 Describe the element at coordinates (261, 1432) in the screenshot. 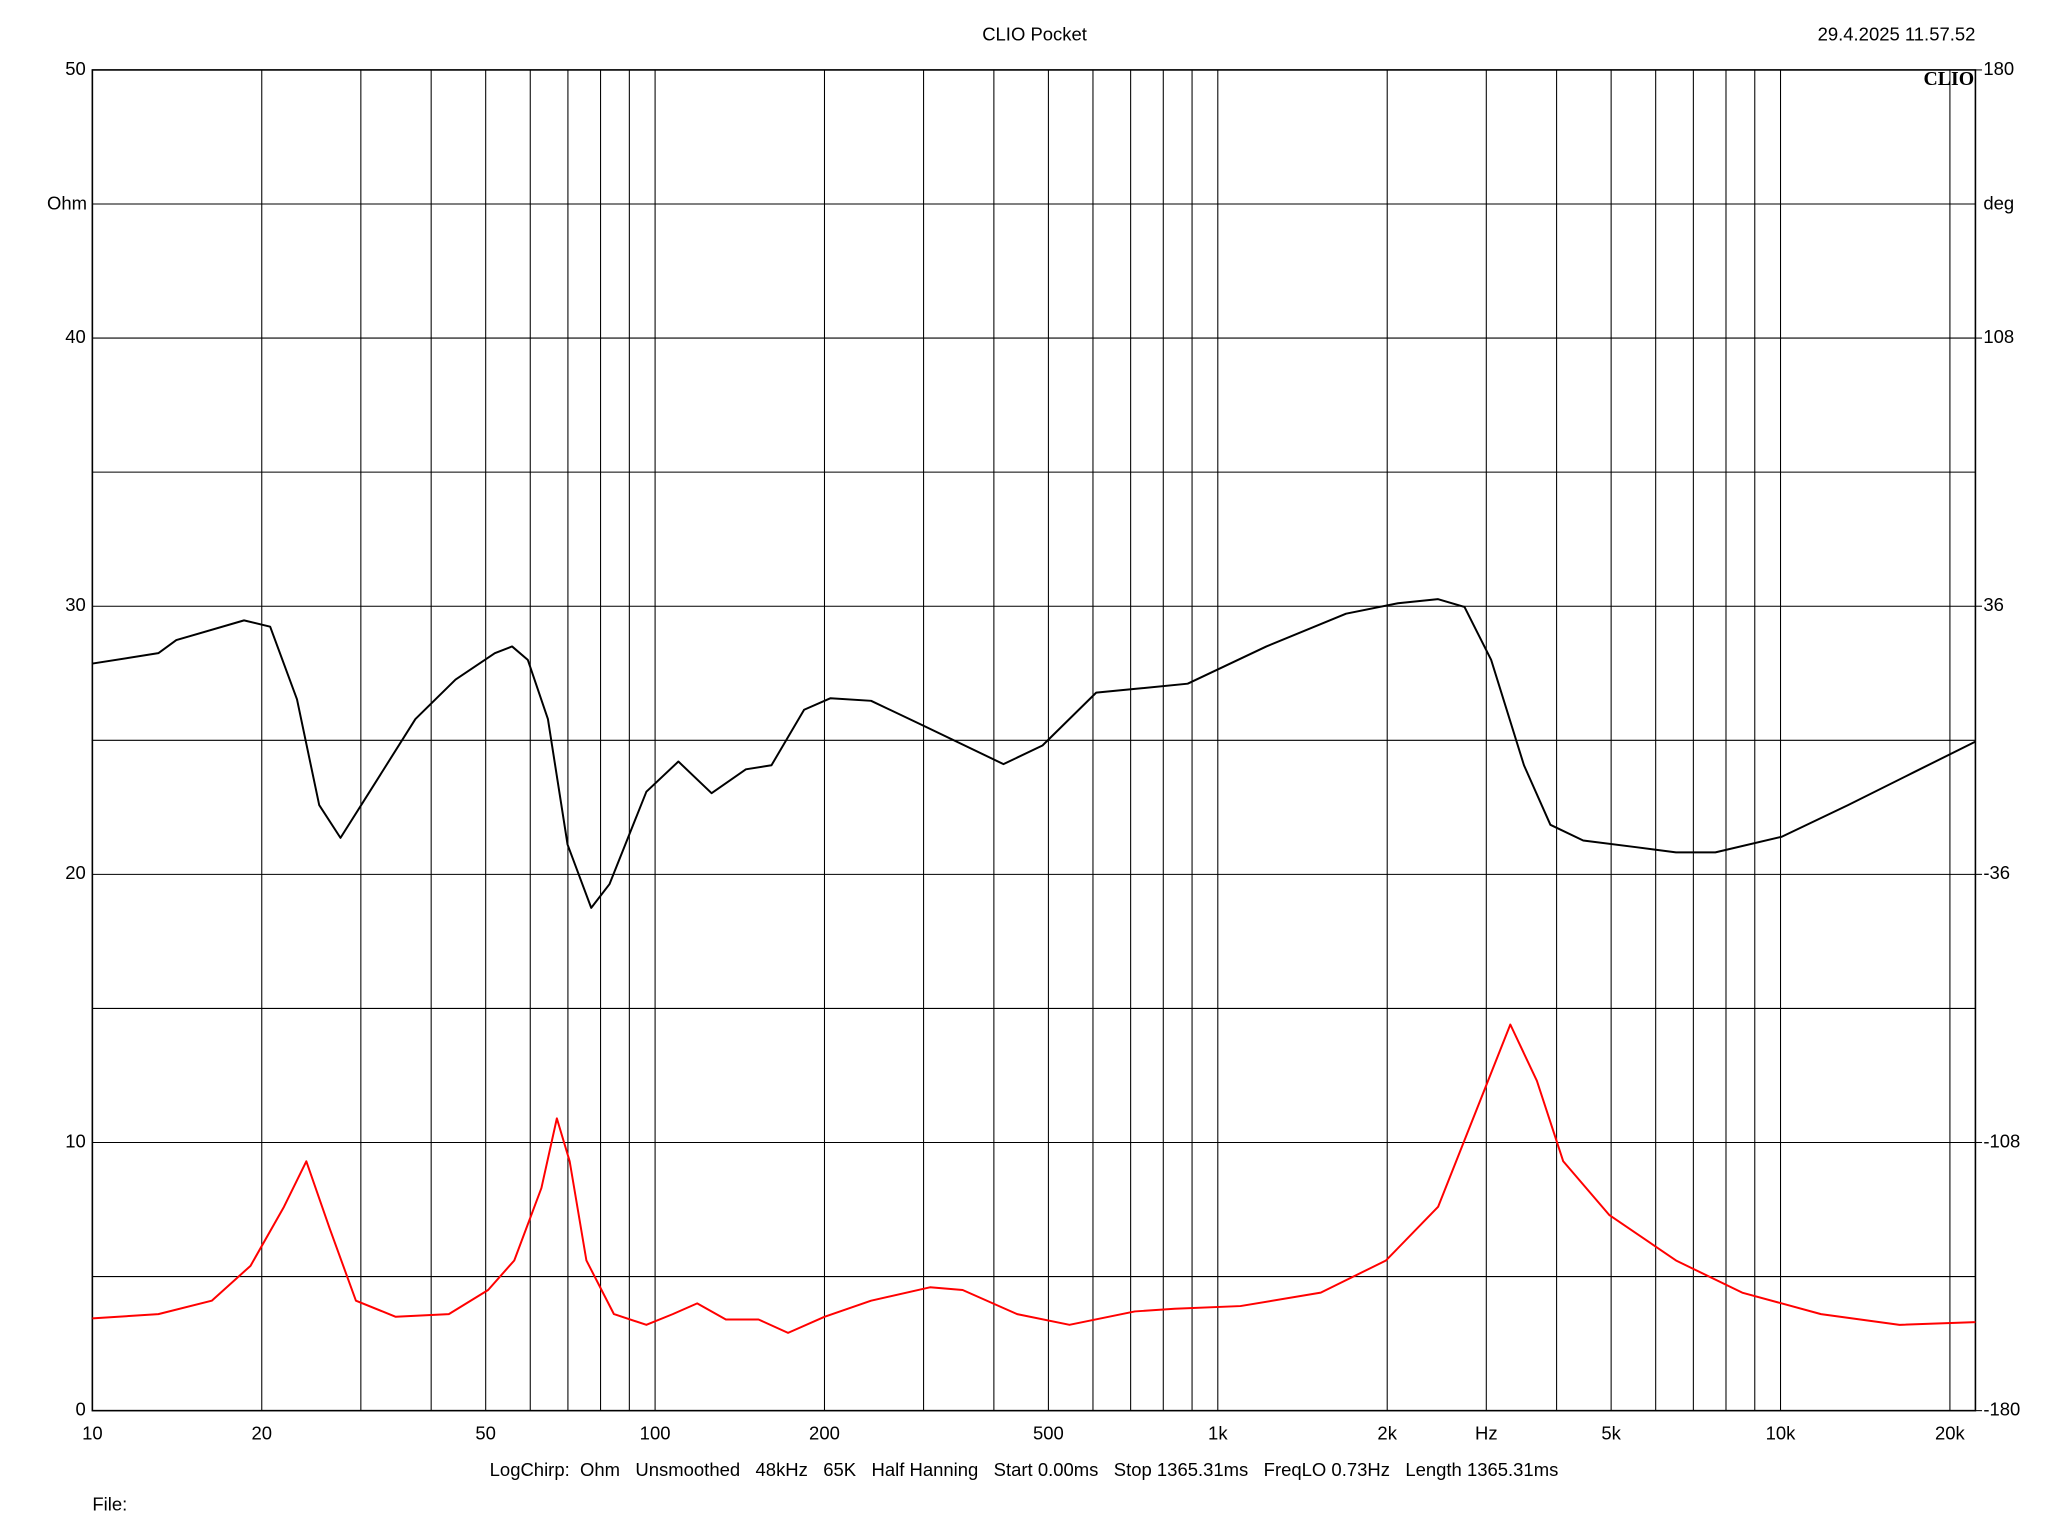

I see `x-tick-label: 20` at that location.